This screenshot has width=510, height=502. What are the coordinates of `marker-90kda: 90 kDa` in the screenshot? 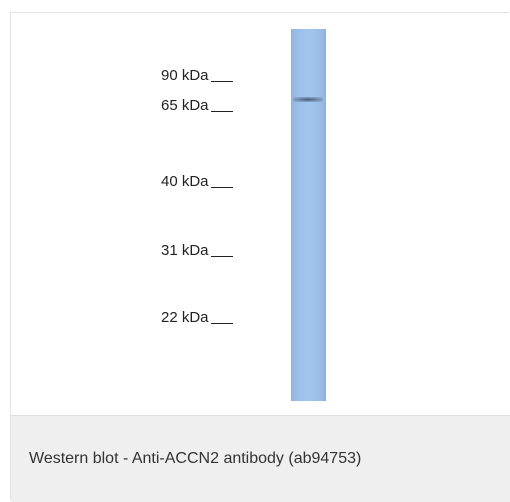 It's located at (221, 74).